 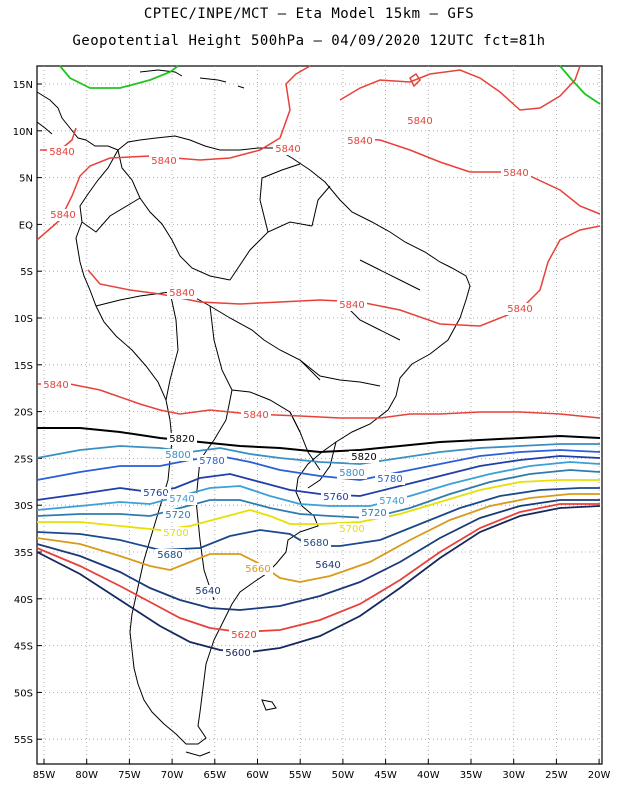 I want to click on lat-tick-label: 5N, so click(x=26, y=179).